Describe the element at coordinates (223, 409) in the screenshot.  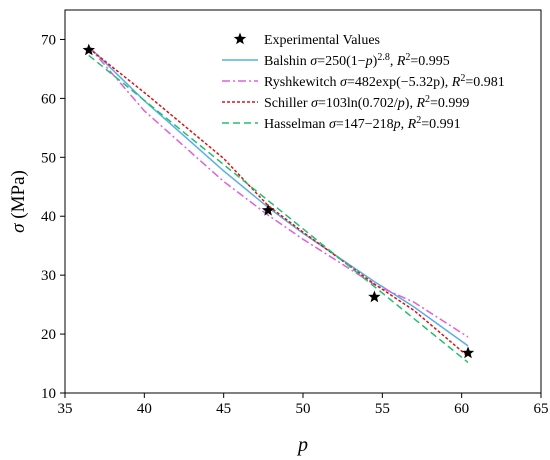
I see `x-tick-label: 45` at that location.